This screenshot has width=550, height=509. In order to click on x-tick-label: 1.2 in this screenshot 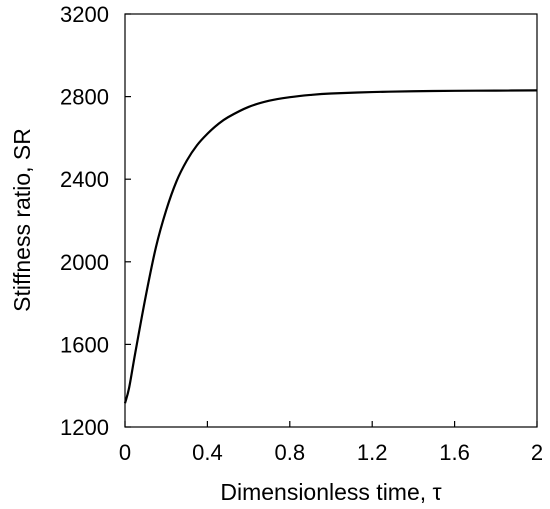, I will do `click(372, 452)`.